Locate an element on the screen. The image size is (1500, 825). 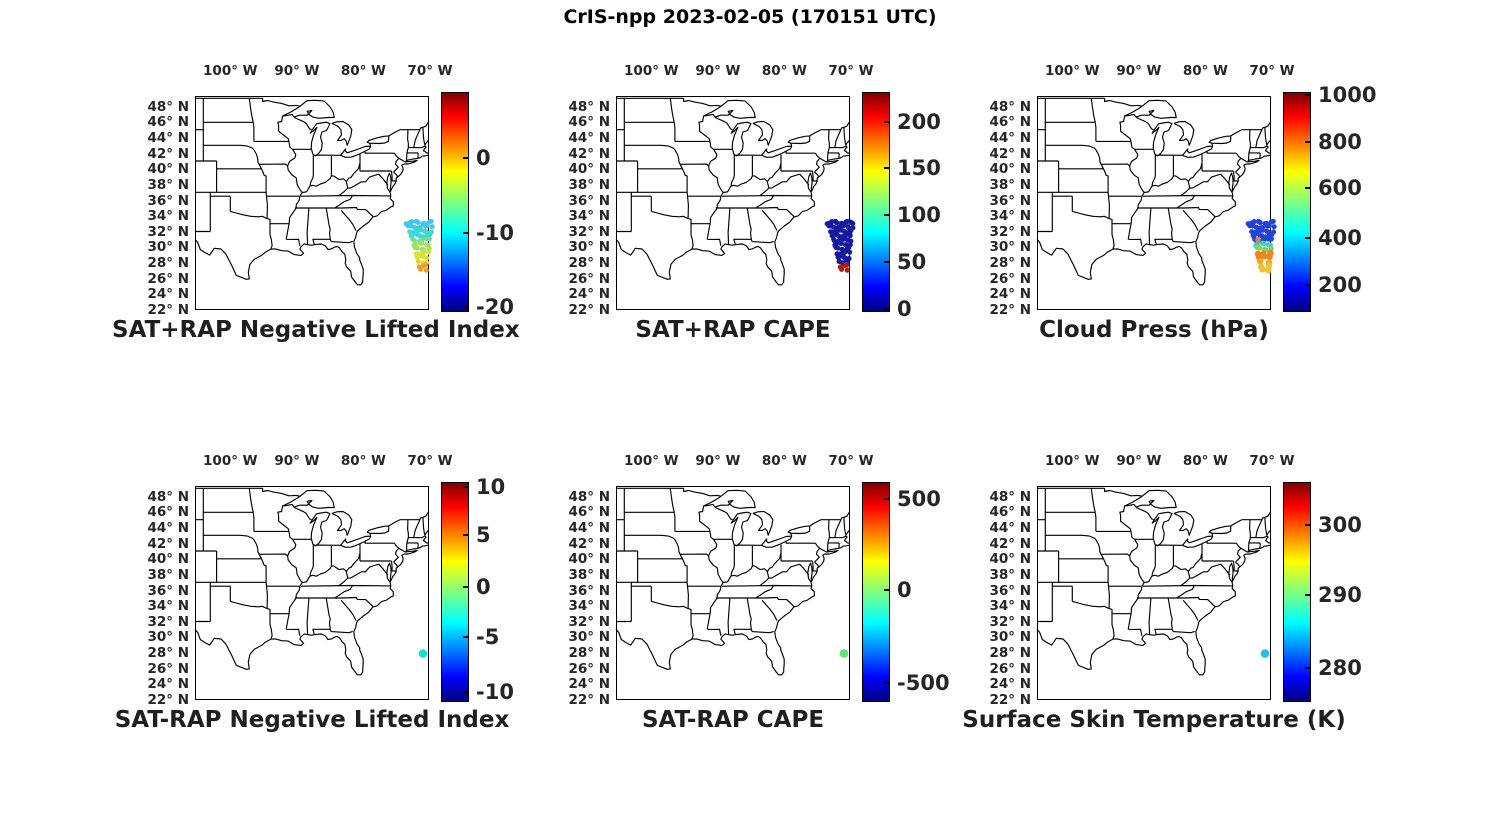
colorbar-tick-label: 500 is located at coordinates (919, 498).